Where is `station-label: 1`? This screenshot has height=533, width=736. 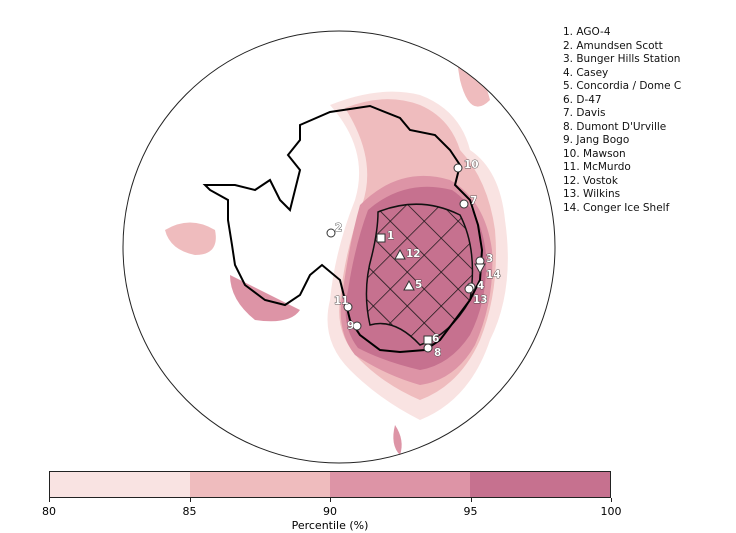 station-label: 1 is located at coordinates (390, 236).